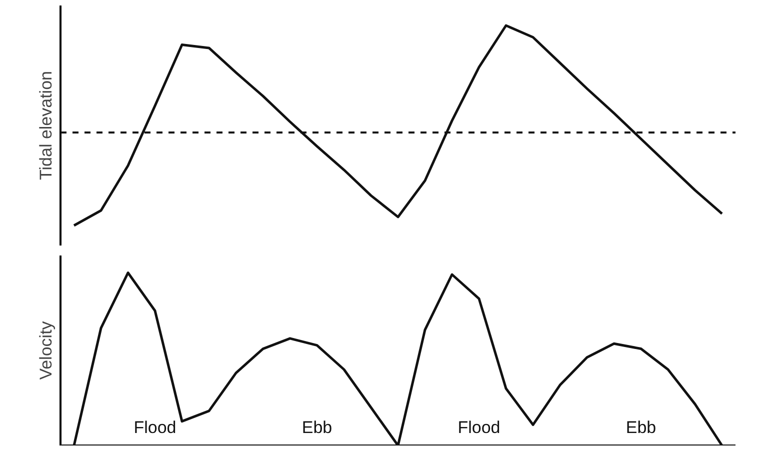 This screenshot has height=464, width=762. I want to click on y-axis-title: Tidal elevation, so click(46, 125).